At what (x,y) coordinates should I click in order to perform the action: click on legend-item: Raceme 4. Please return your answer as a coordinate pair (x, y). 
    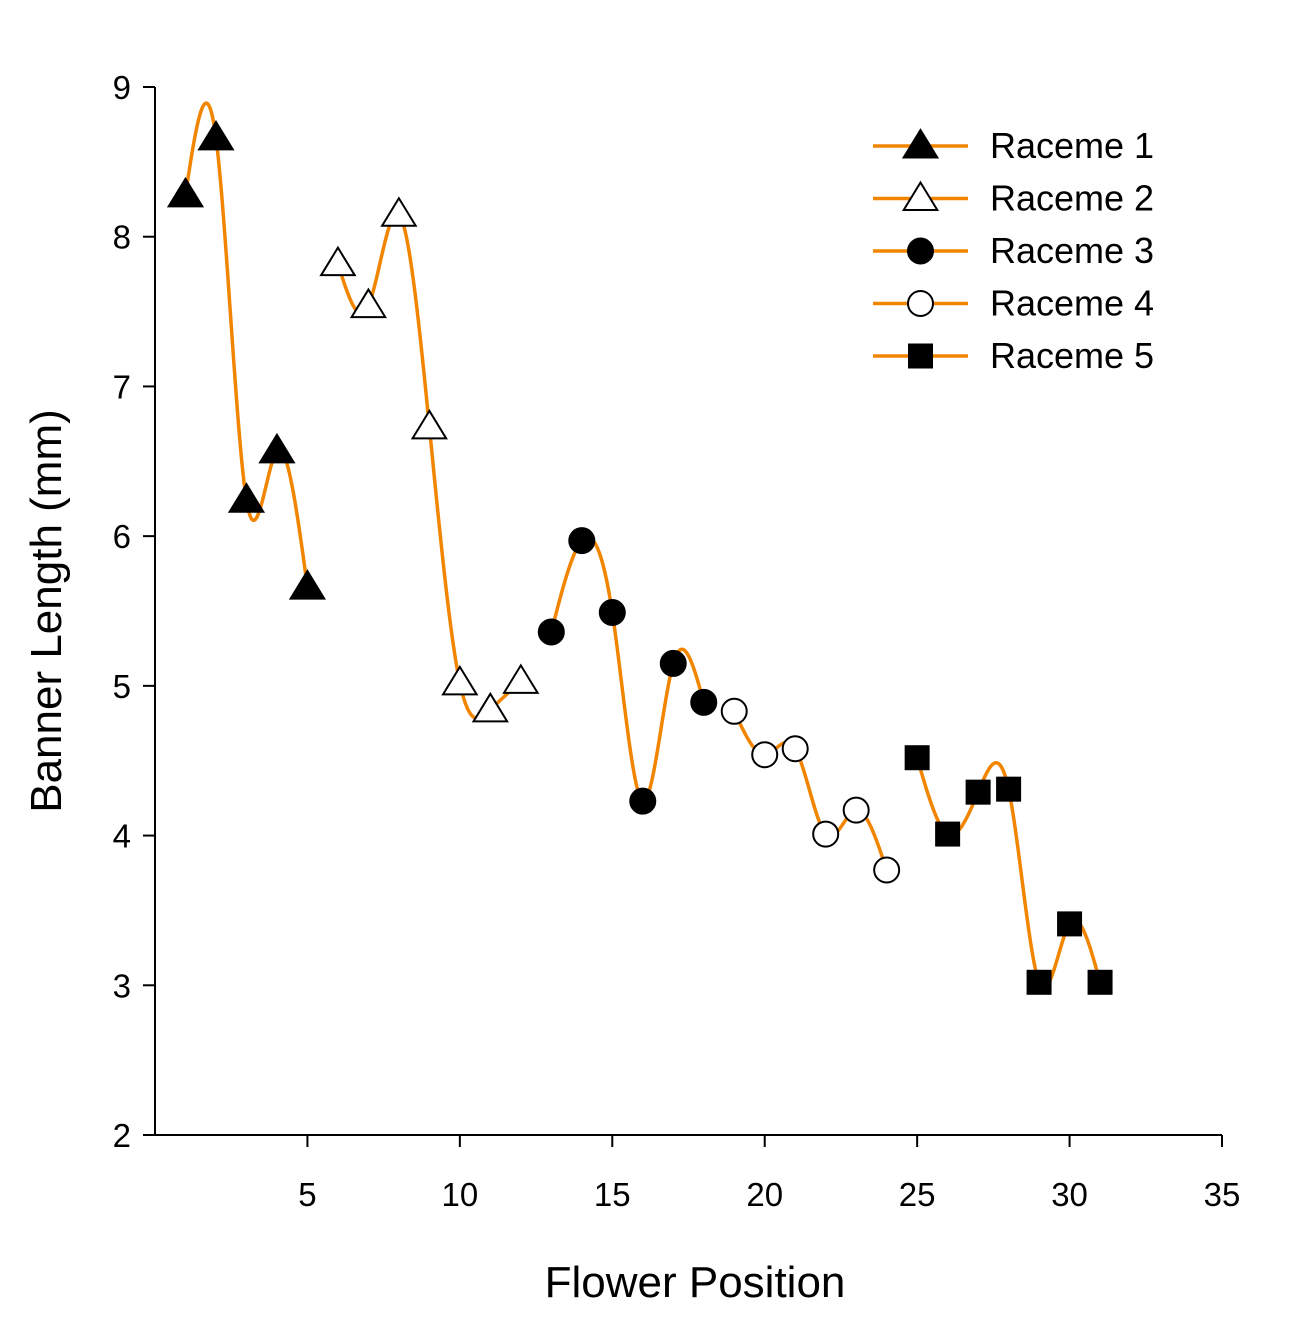
    Looking at the image, I should click on (1013, 303).